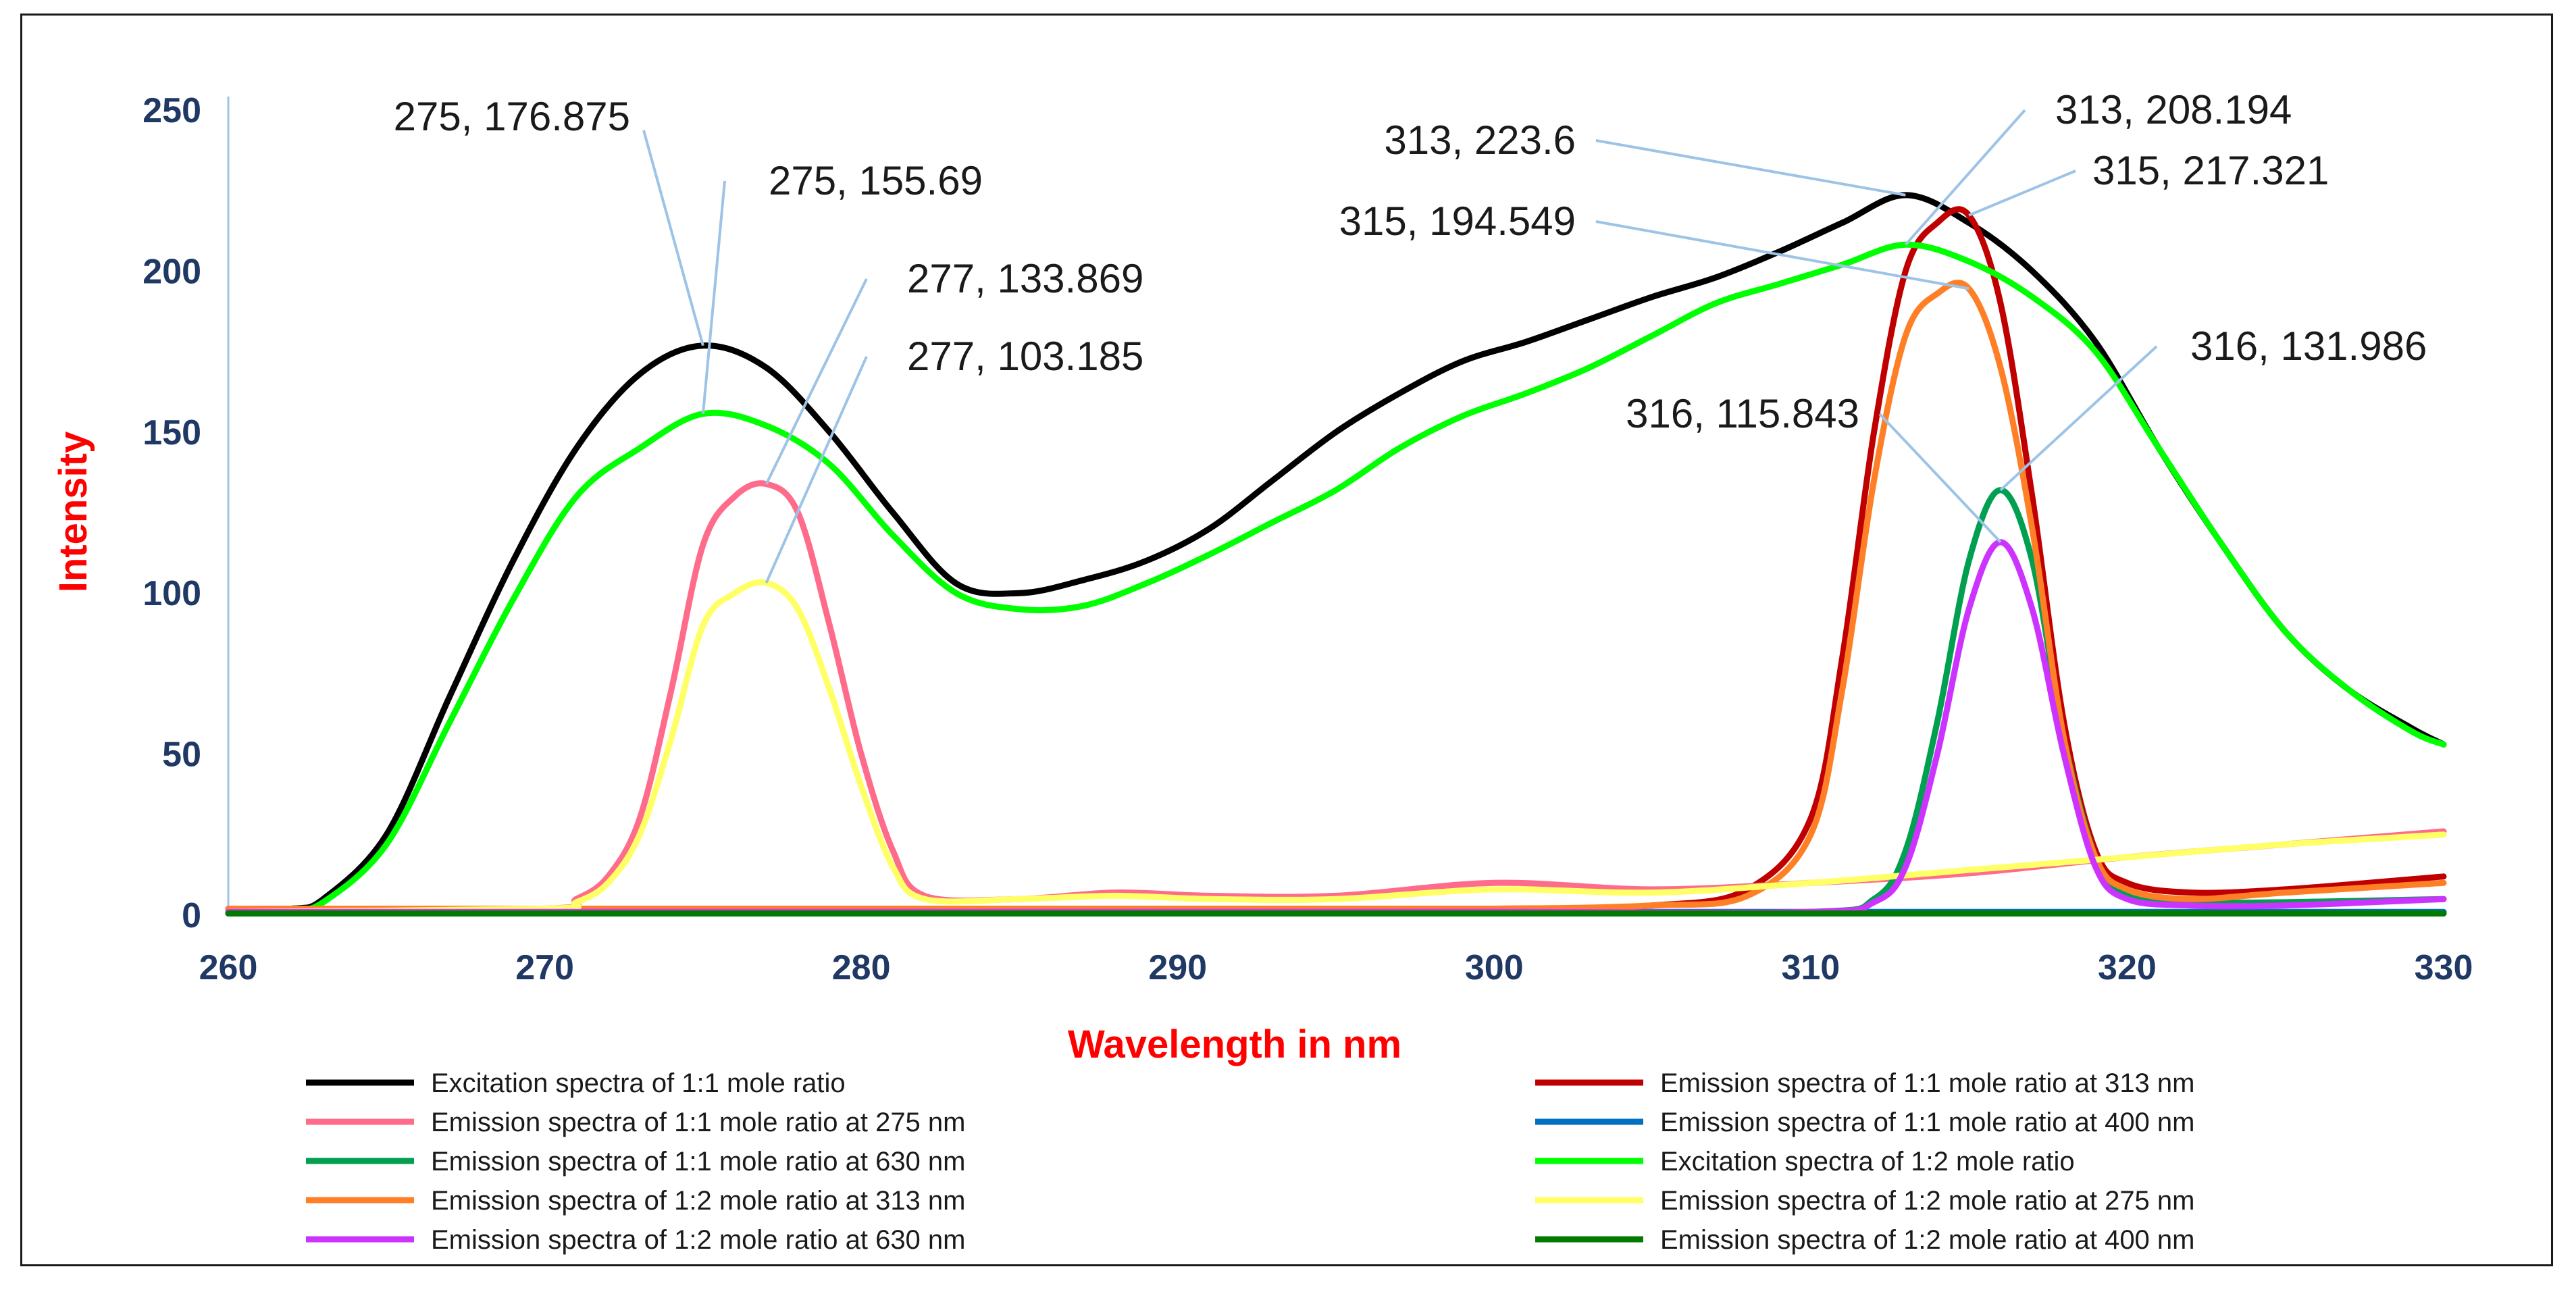 Image resolution: width=2576 pixels, height=1294 pixels. What do you see at coordinates (172, 593) in the screenshot?
I see `y-tick-label: 100` at bounding box center [172, 593].